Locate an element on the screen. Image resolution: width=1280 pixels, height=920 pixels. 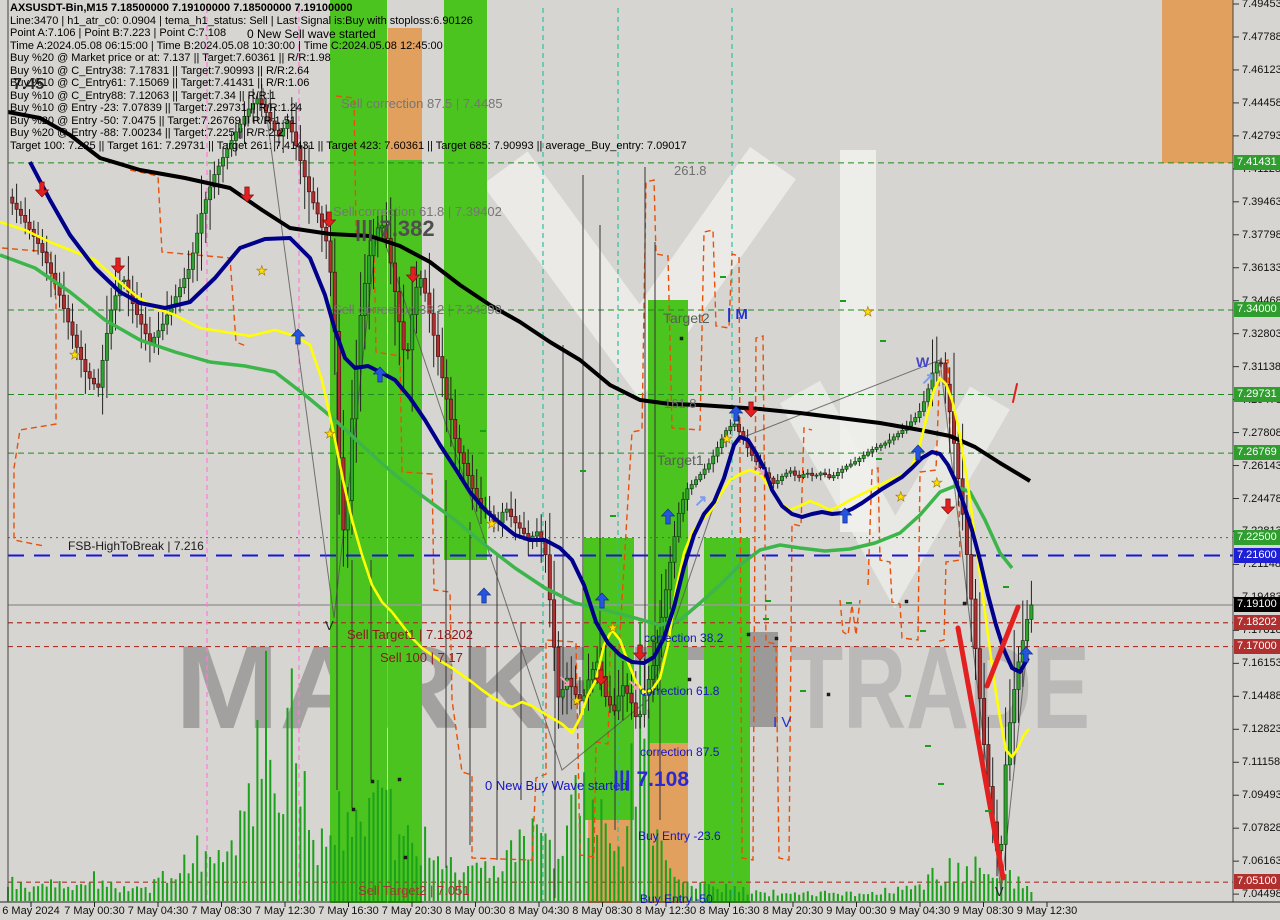
time-tick-label: 8 May 16:30 is located at coordinates (729, 911).